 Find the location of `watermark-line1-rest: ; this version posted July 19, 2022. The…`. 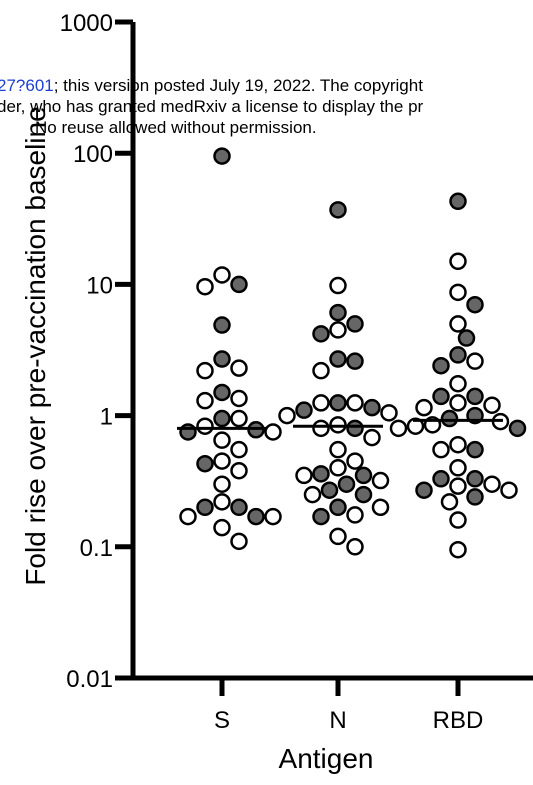

watermark-line1-rest: ; this version posted July 19, 2022. The… is located at coordinates (238, 85).